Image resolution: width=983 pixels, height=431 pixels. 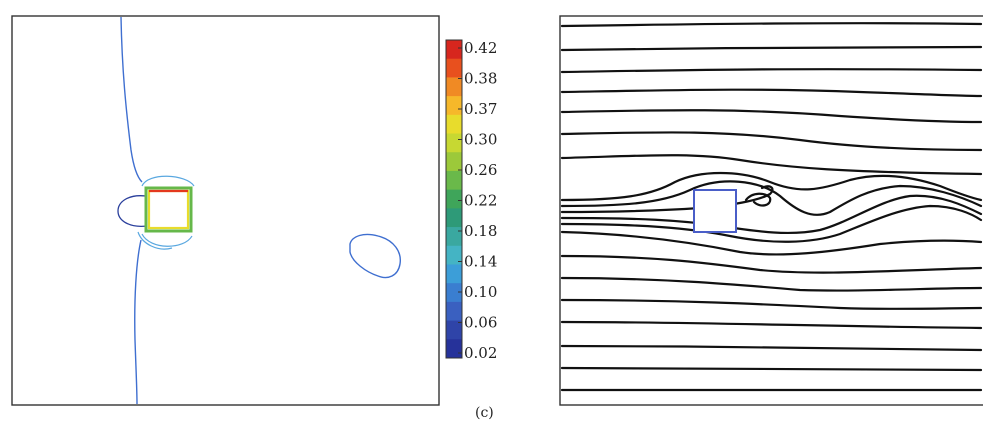 I want to click on contour-halo, so click(x=166, y=212).